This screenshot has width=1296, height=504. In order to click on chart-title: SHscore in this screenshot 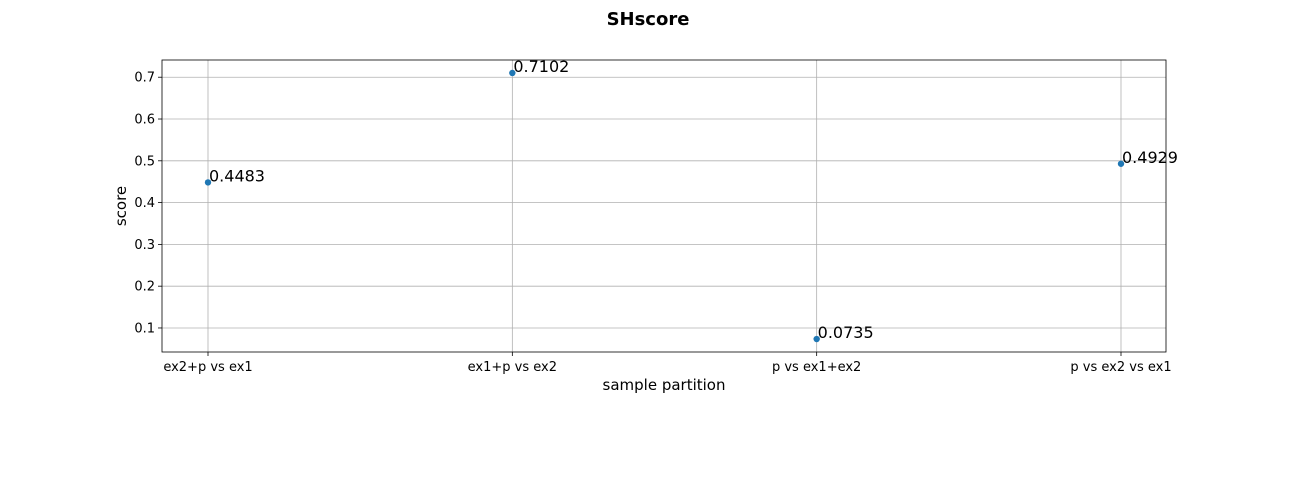, I will do `click(648, 19)`.